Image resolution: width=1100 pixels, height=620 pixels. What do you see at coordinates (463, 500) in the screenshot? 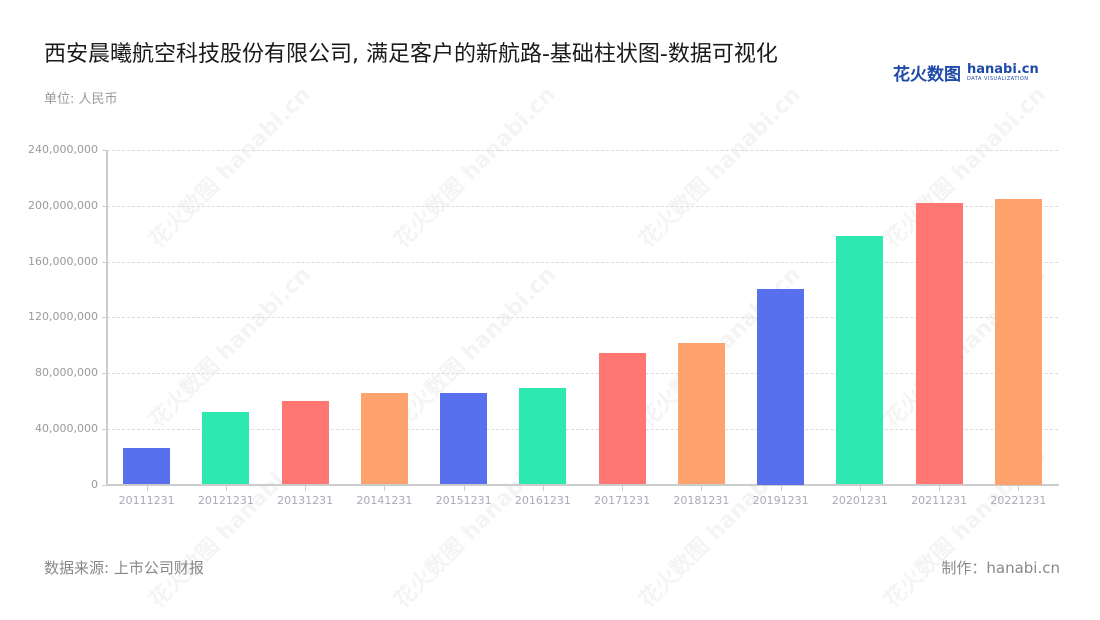
I see `x-tick-label: 20151231` at bounding box center [463, 500].